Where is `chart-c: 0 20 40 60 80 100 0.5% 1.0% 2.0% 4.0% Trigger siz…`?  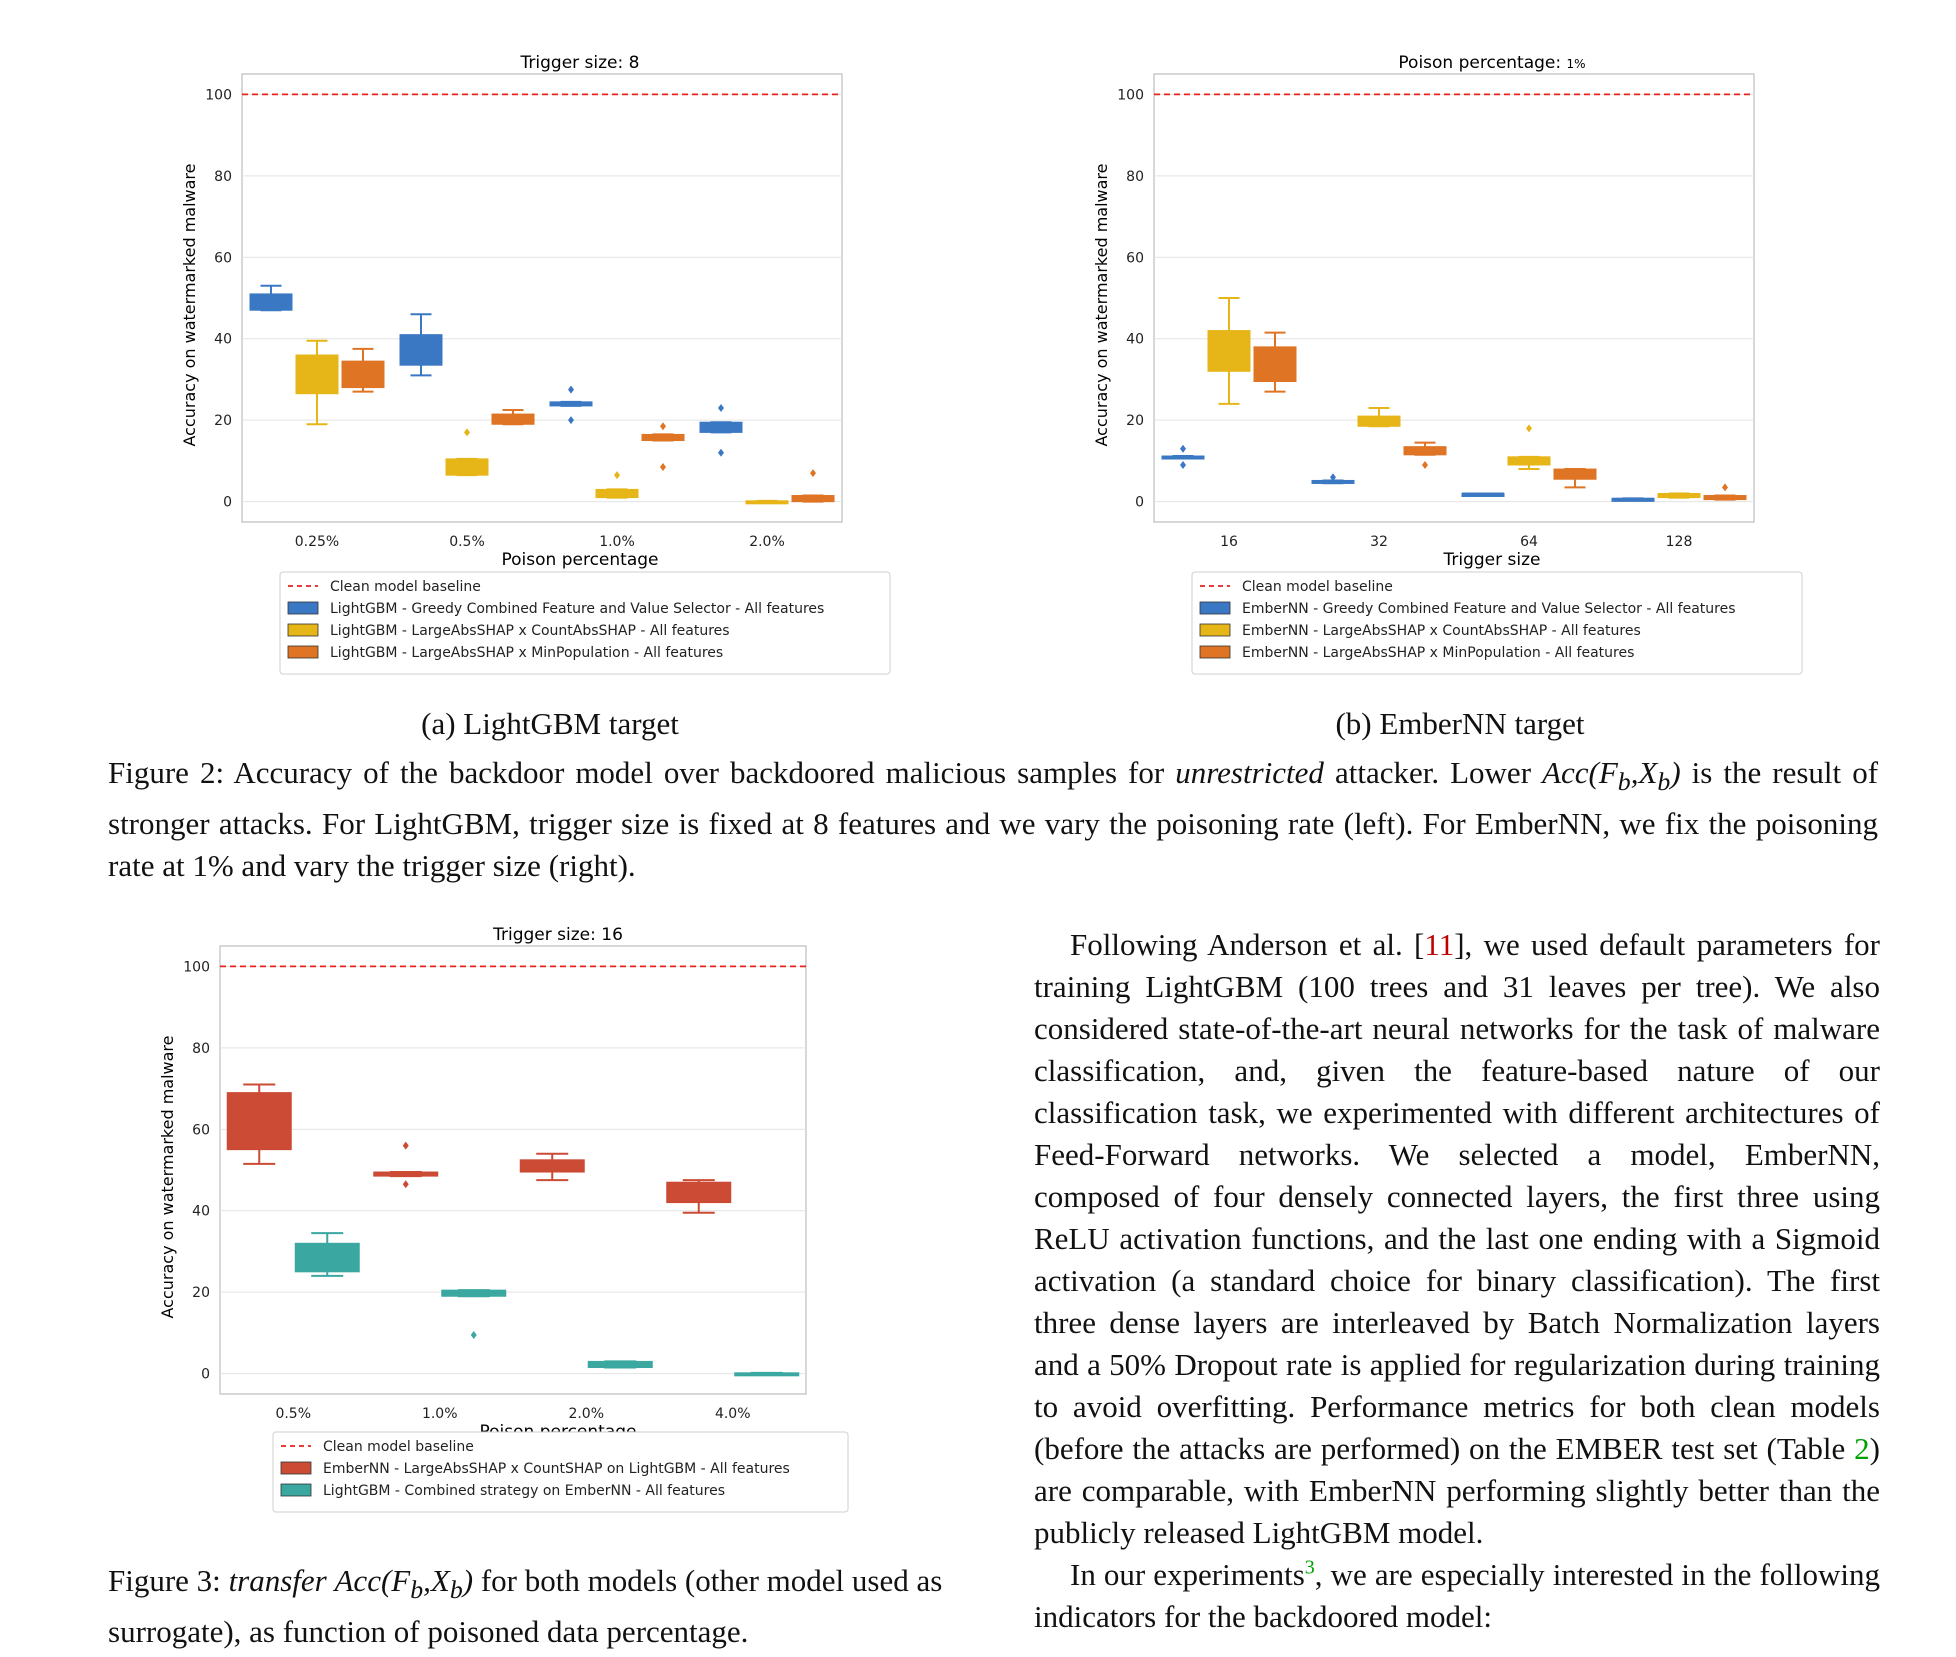 chart-c: 0 20 40 60 80 100 0.5% 1.0% 2.0% 4.0% Trigger siz… is located at coordinates (503, 1219).